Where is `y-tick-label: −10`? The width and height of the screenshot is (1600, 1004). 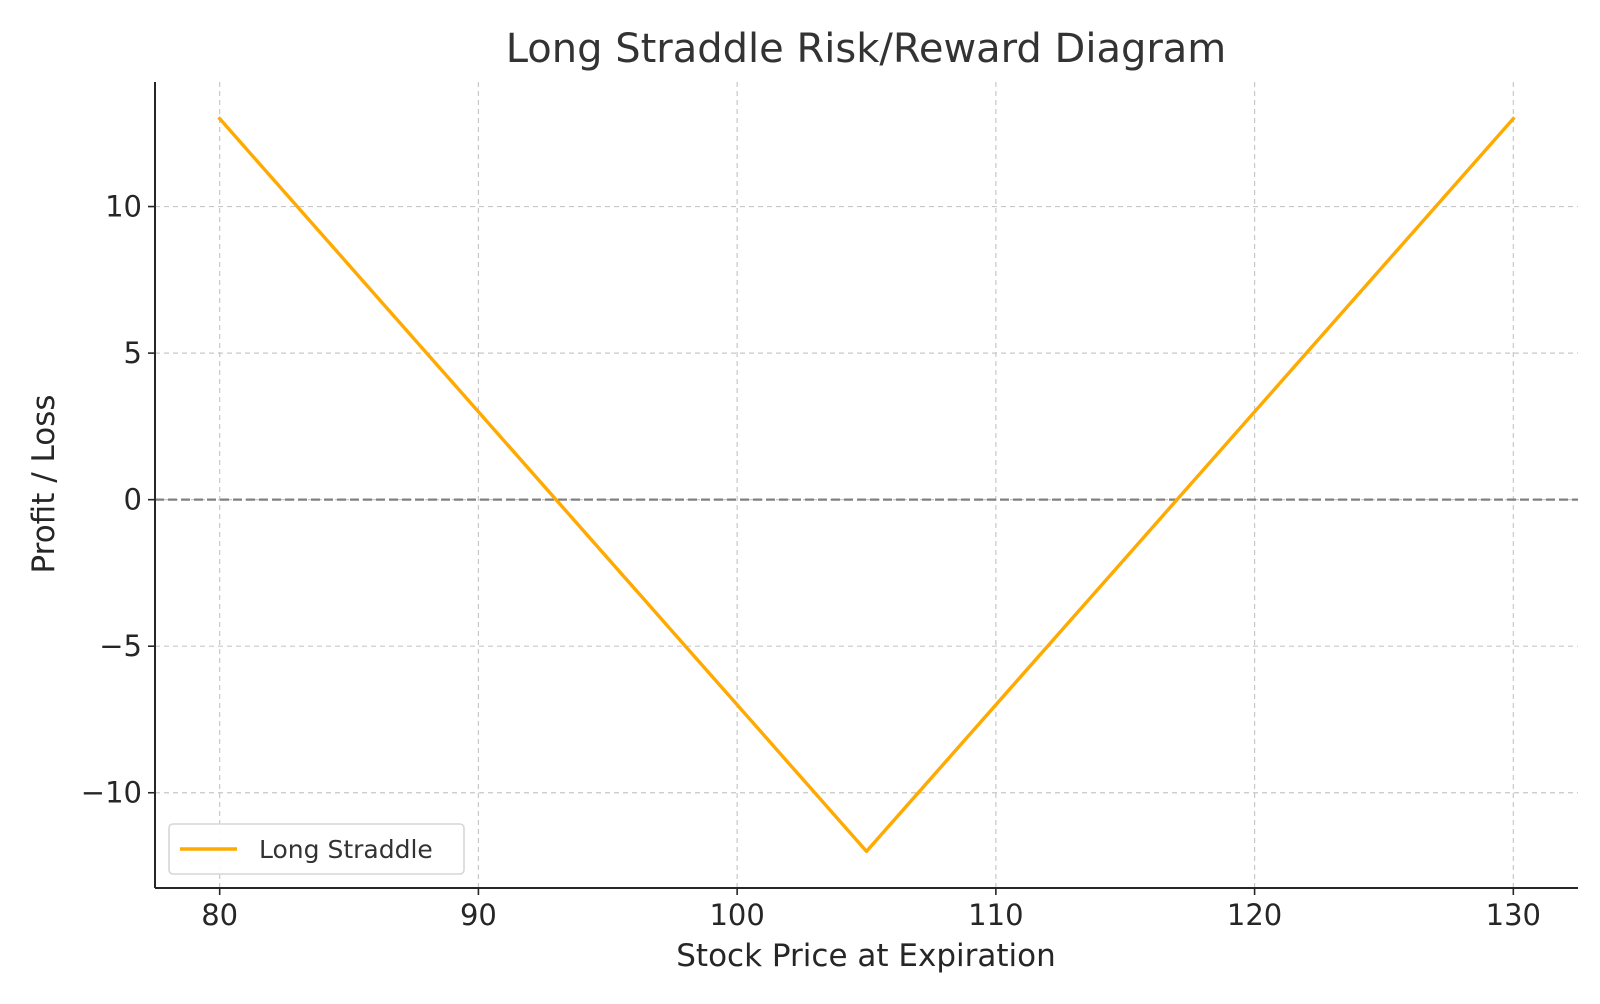
y-tick-label: −10 is located at coordinates (111, 793).